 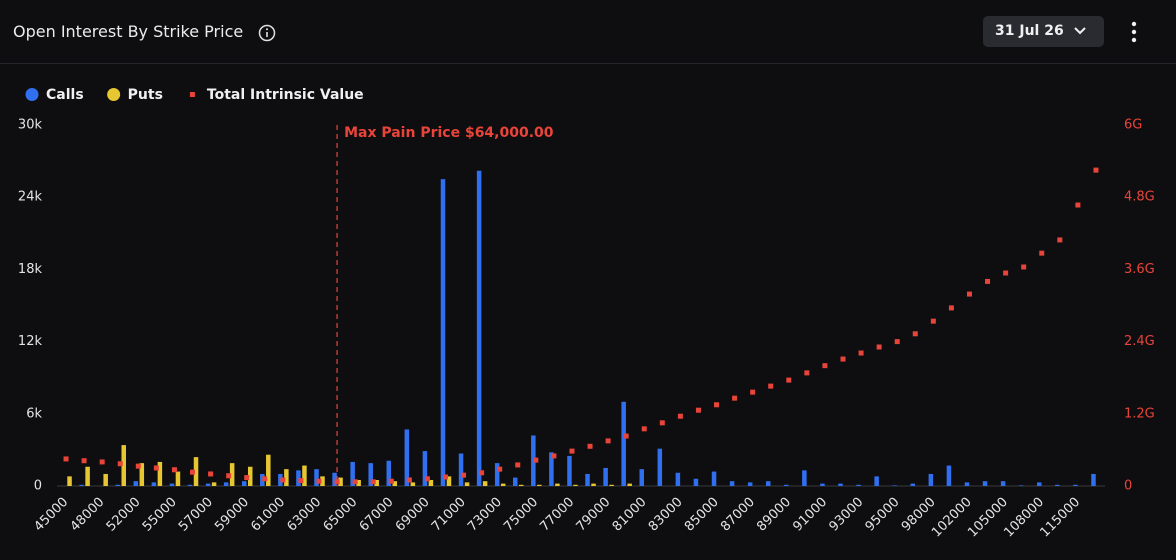 What do you see at coordinates (34, 413) in the screenshot?
I see `y-tick-label: 6k` at bounding box center [34, 413].